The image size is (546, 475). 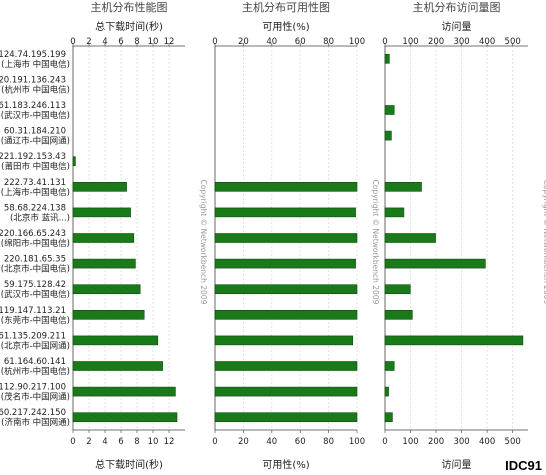 I want to click on row-ip-label: 222.73.41.131, so click(x=35, y=183).